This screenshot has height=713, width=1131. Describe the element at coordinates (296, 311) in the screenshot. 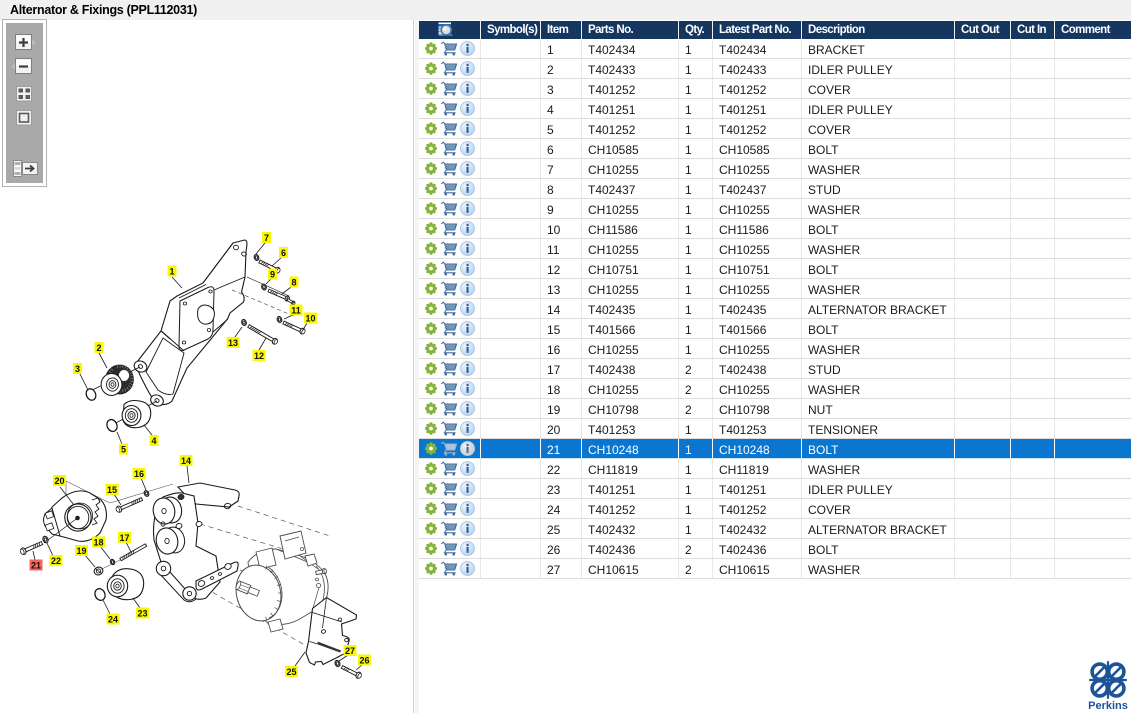

I see `svg-text: 11` at that location.